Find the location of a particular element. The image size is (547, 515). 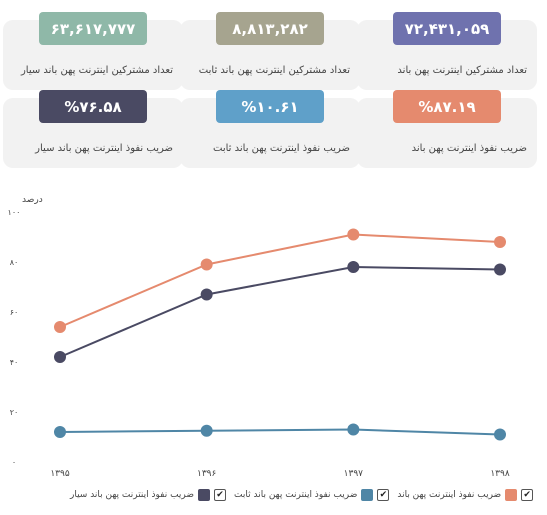

card-label: ضریب نفوذ اینترنت پهن باند ثابت is located at coordinates (281, 148).